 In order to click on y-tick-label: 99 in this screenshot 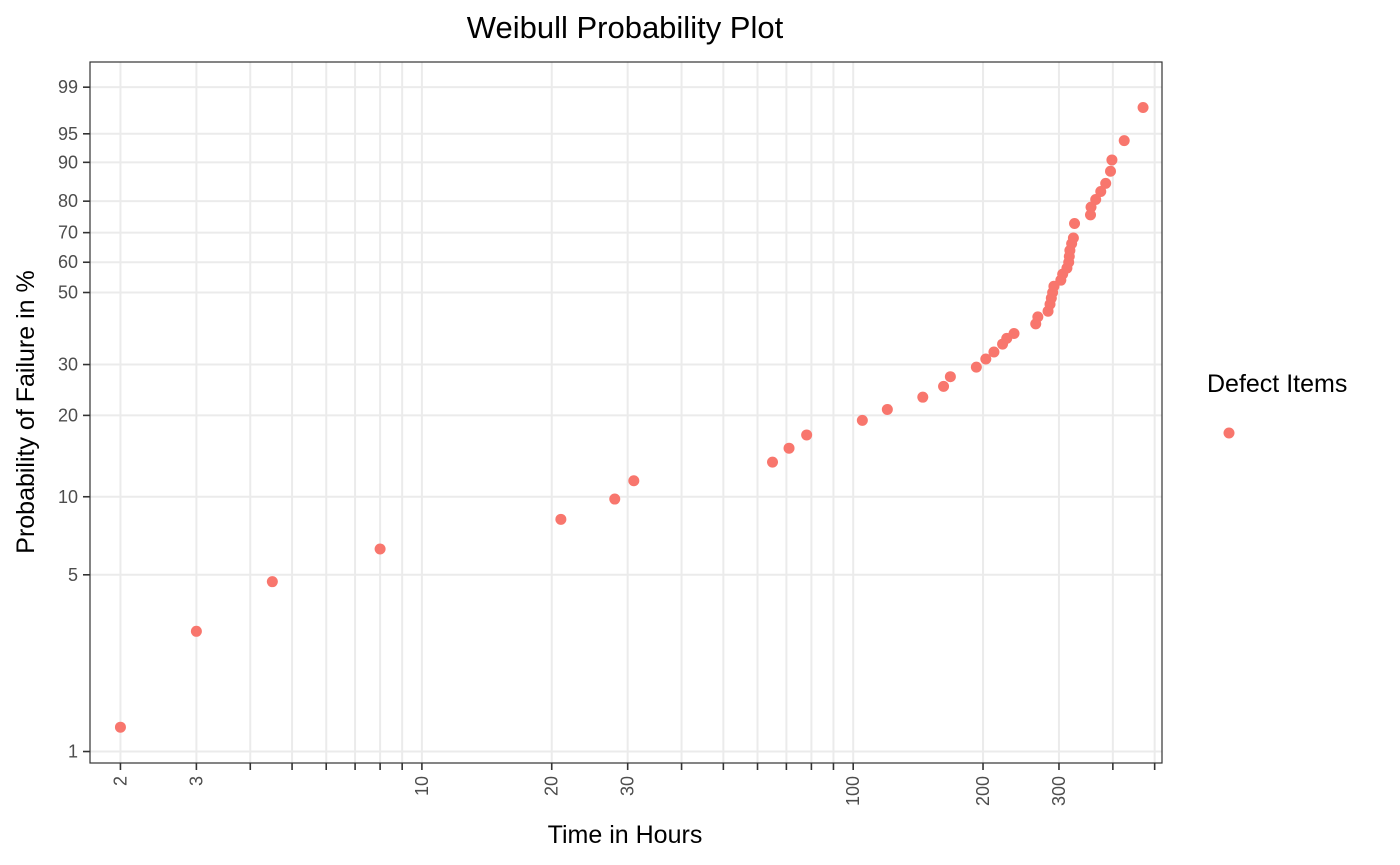, I will do `click(68, 87)`.